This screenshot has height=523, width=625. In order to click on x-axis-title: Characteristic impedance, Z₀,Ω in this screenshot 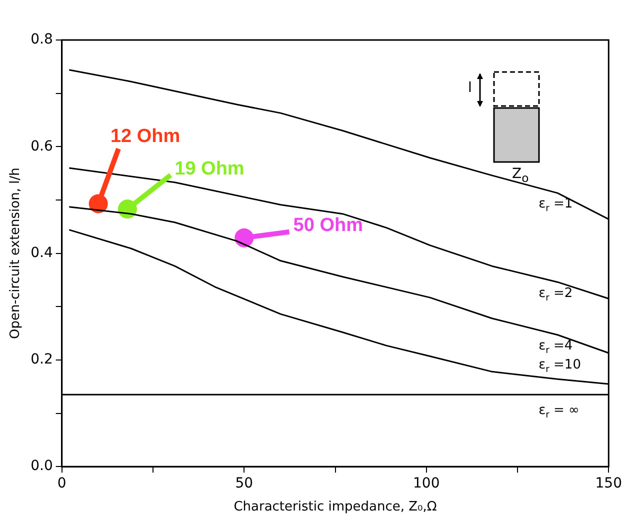, I will do `click(335, 507)`.